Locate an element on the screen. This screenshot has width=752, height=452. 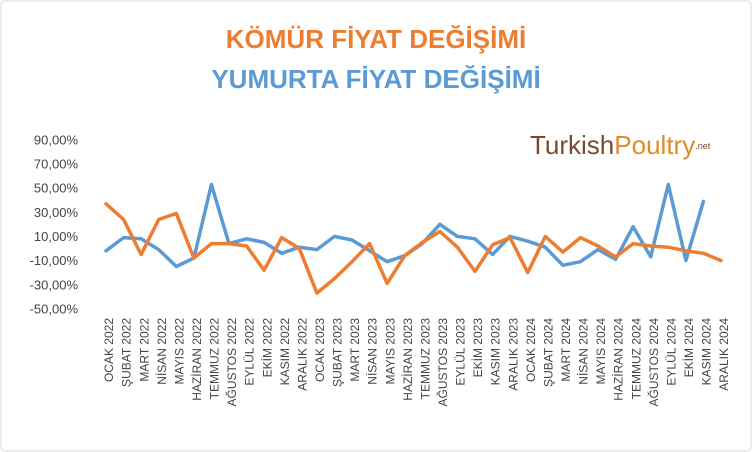
x-tick-label: ŞUBAT 2024 is located at coordinates (548, 352).